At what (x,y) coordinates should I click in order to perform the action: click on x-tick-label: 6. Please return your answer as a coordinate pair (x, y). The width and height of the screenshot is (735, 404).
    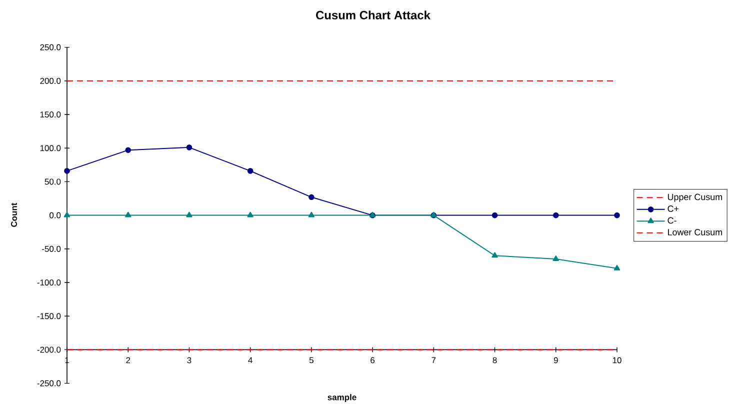
    Looking at the image, I should click on (372, 360).